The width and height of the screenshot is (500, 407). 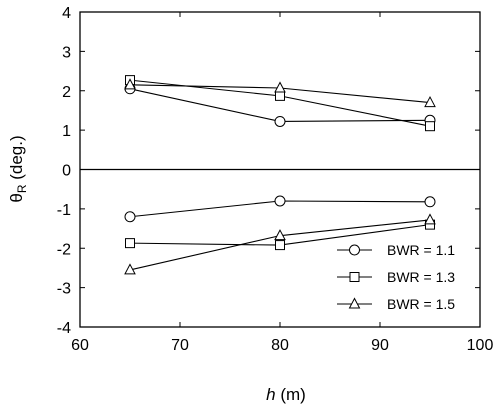 I want to click on legend-label: BWR = 1.5, so click(x=421, y=304).